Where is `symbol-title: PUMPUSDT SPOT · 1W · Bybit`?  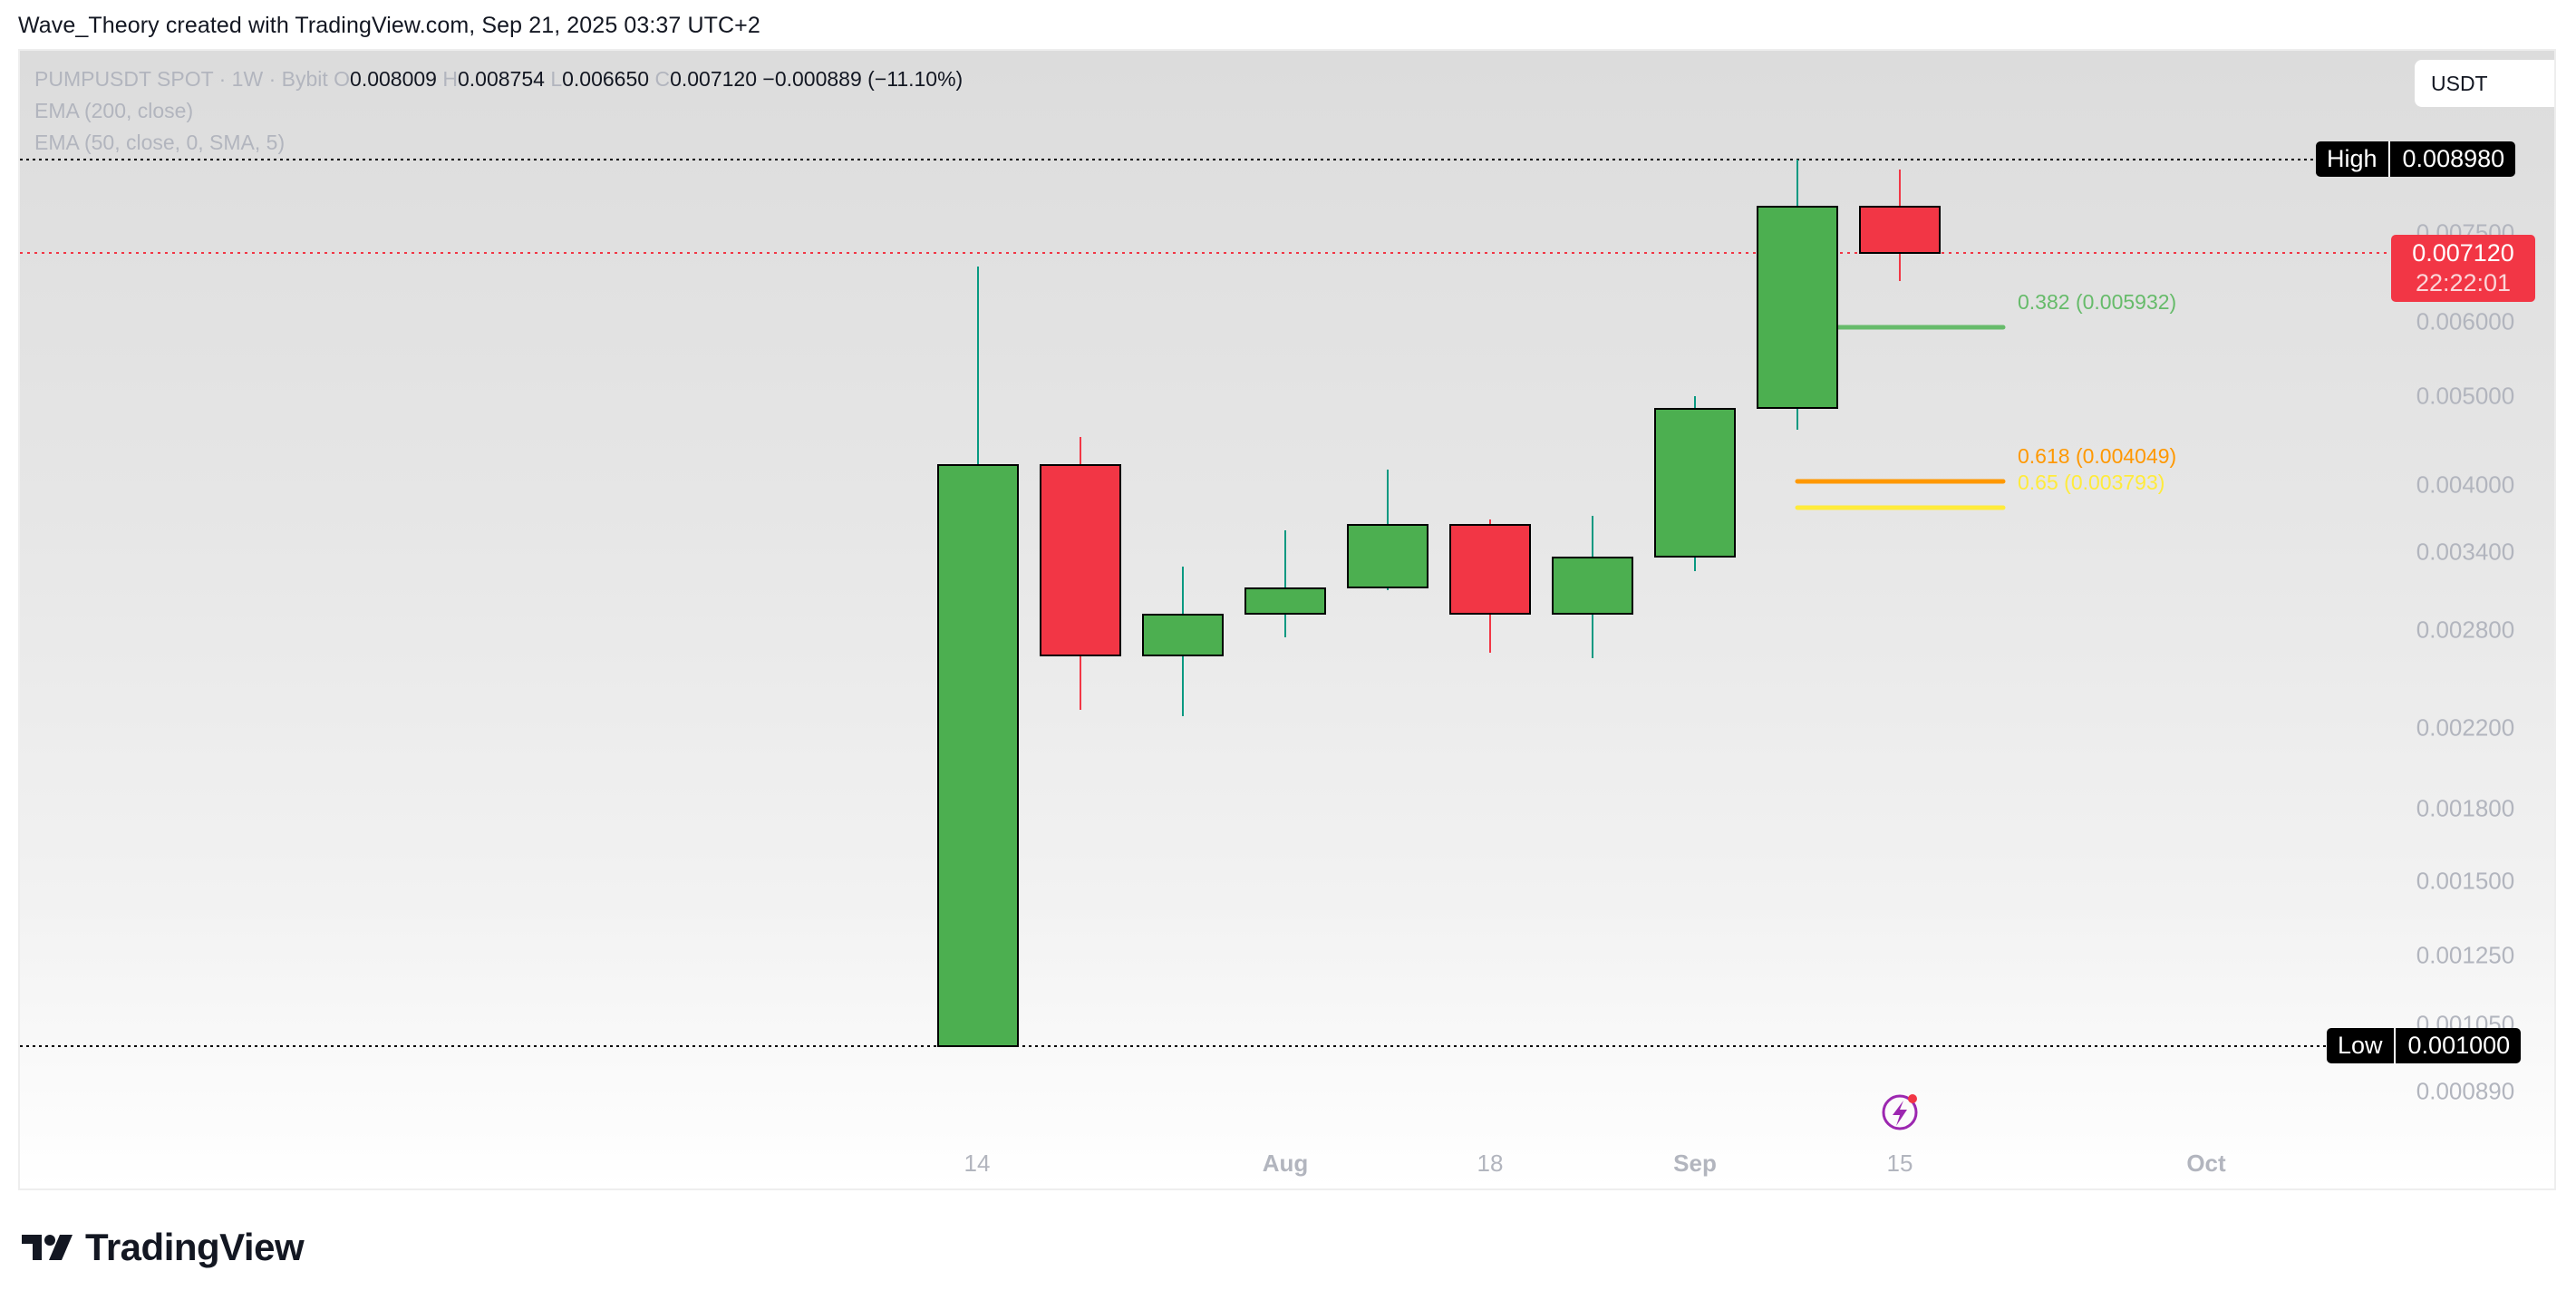
symbol-title: PUMPUSDT SPOT · 1W · Bybit is located at coordinates (181, 79).